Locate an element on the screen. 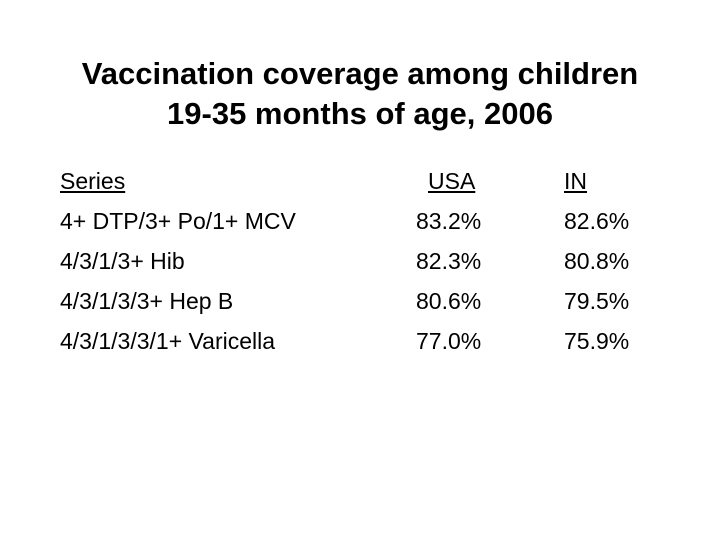 This screenshot has height=540, width=720. series-label: 4/3/1/3+ Hib is located at coordinates (122, 261).